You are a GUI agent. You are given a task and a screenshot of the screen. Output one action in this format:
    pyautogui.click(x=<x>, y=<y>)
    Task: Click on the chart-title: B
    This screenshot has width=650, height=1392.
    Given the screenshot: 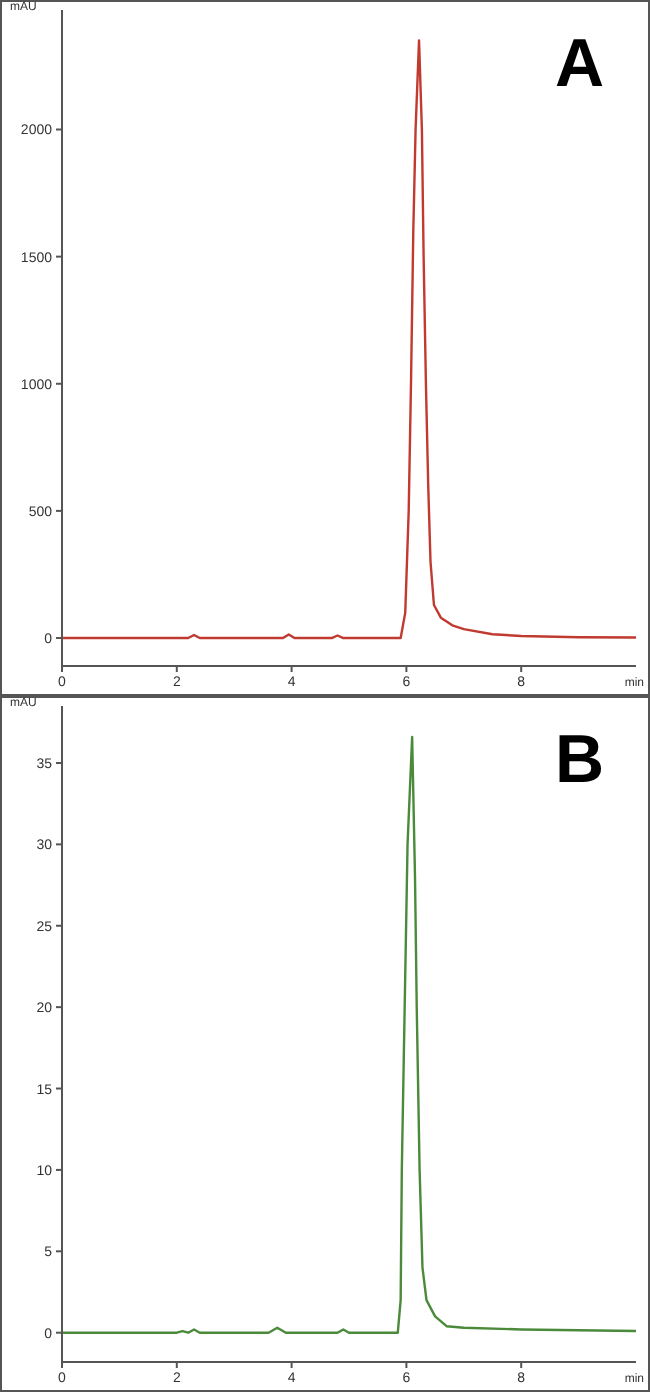 What is the action you would take?
    pyautogui.click(x=579, y=761)
    